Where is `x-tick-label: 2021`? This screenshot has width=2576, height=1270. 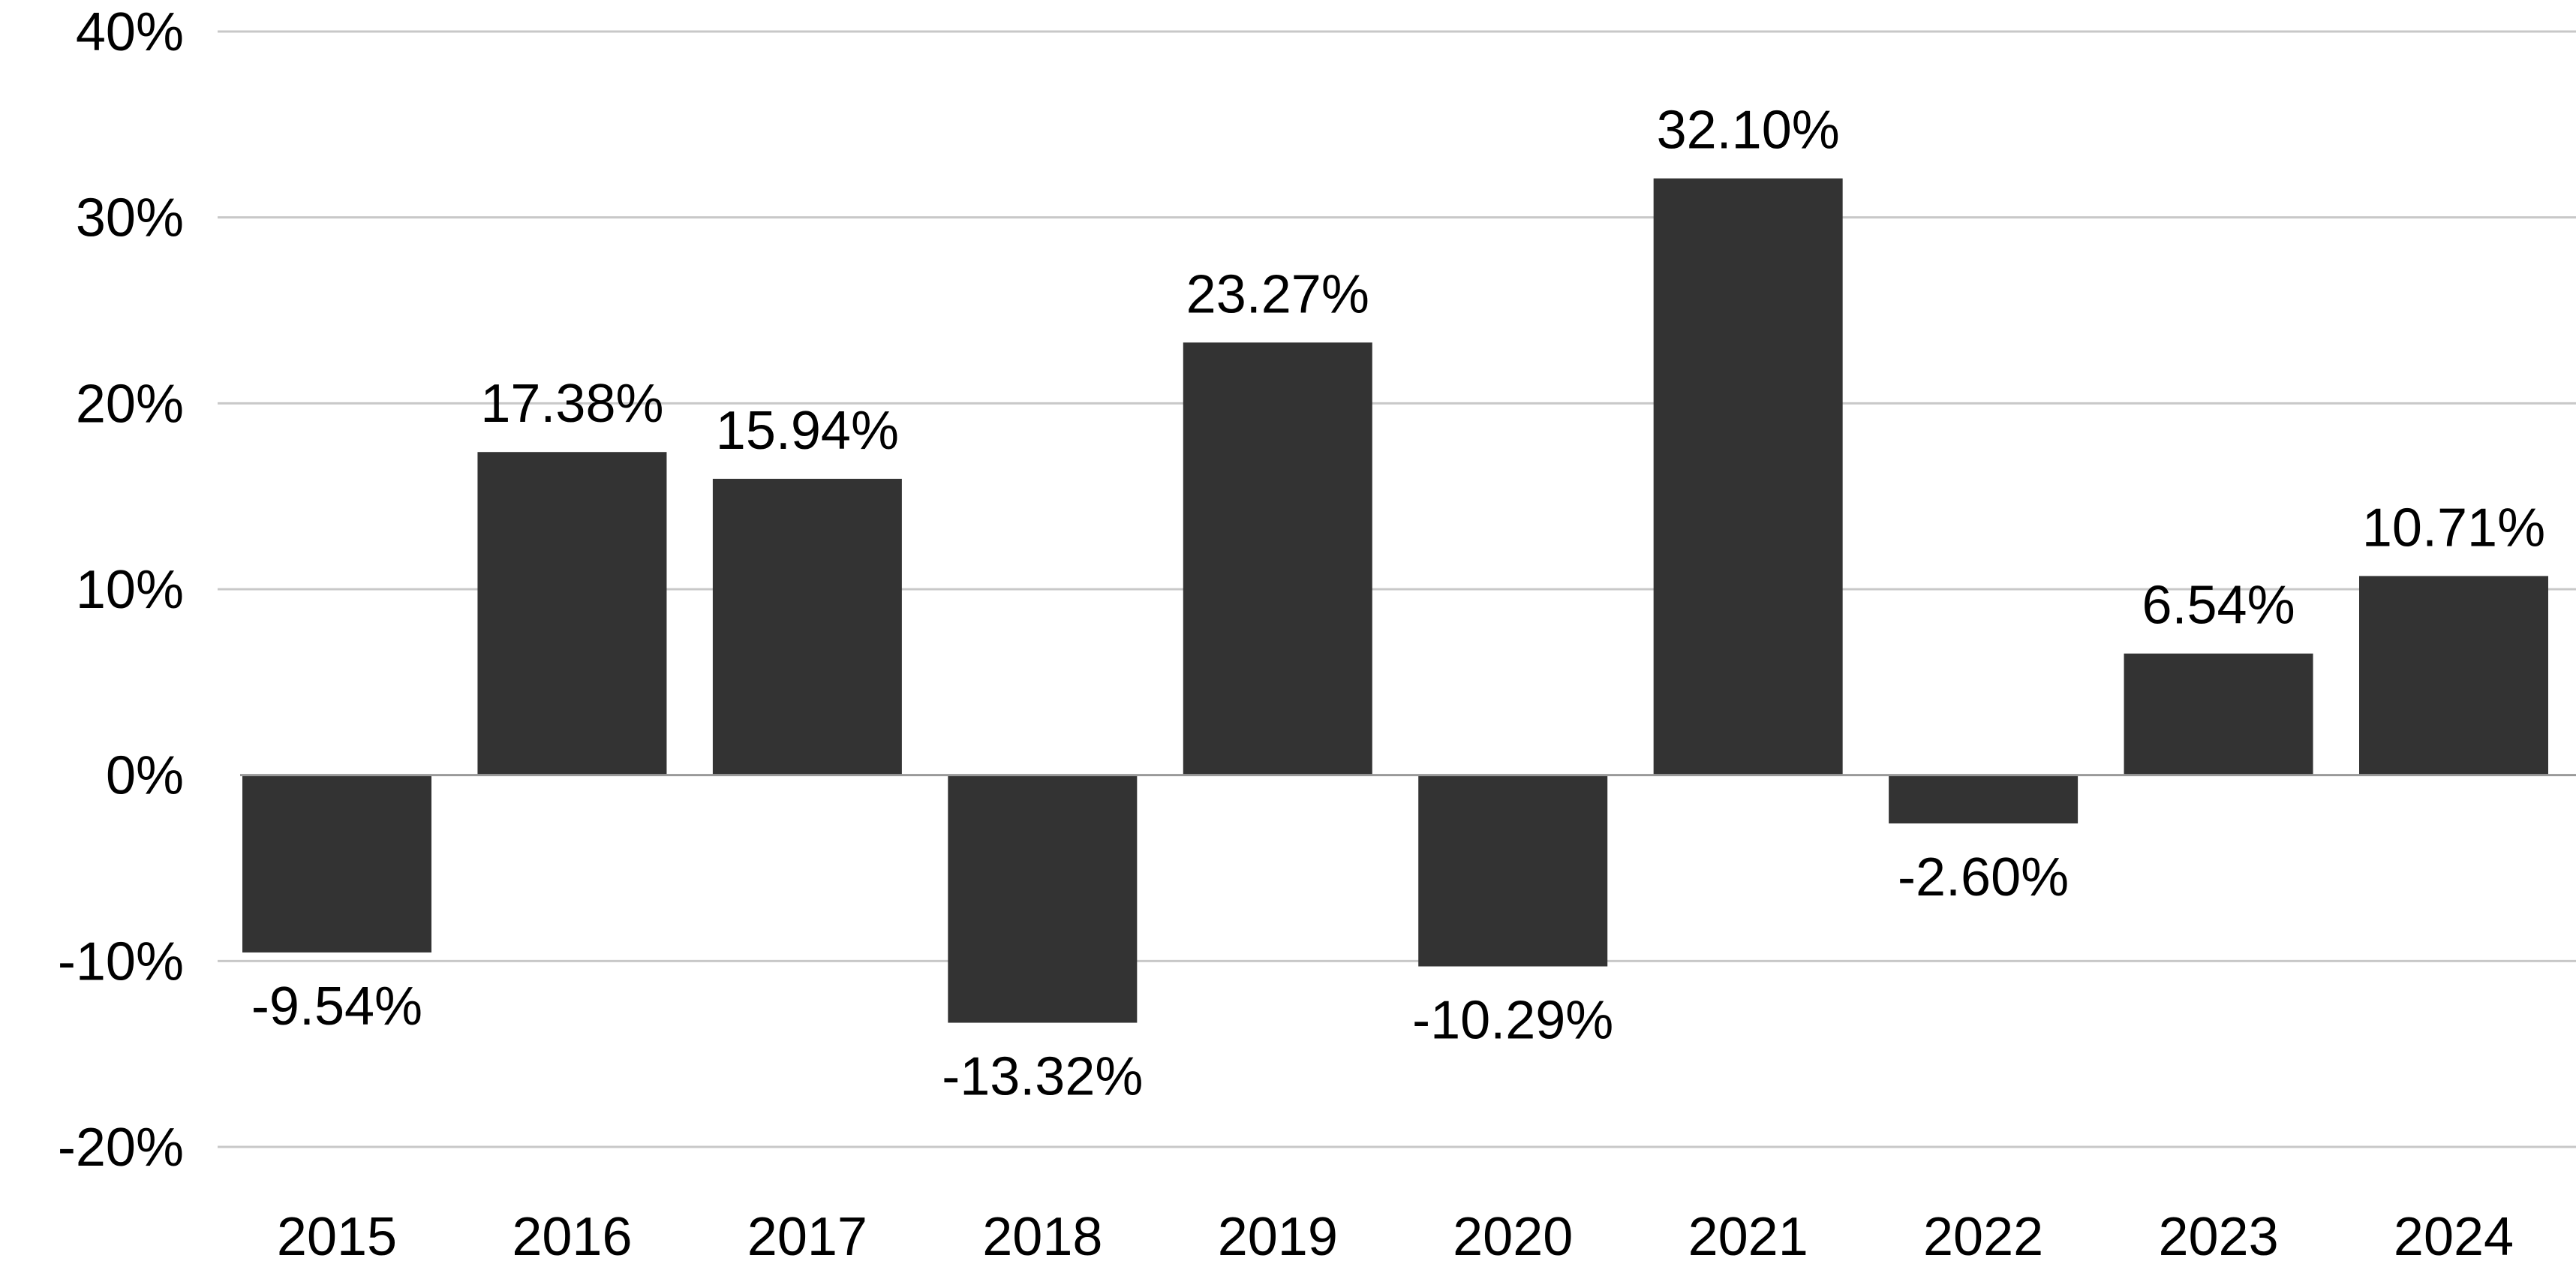 x-tick-label: 2021 is located at coordinates (1748, 1237).